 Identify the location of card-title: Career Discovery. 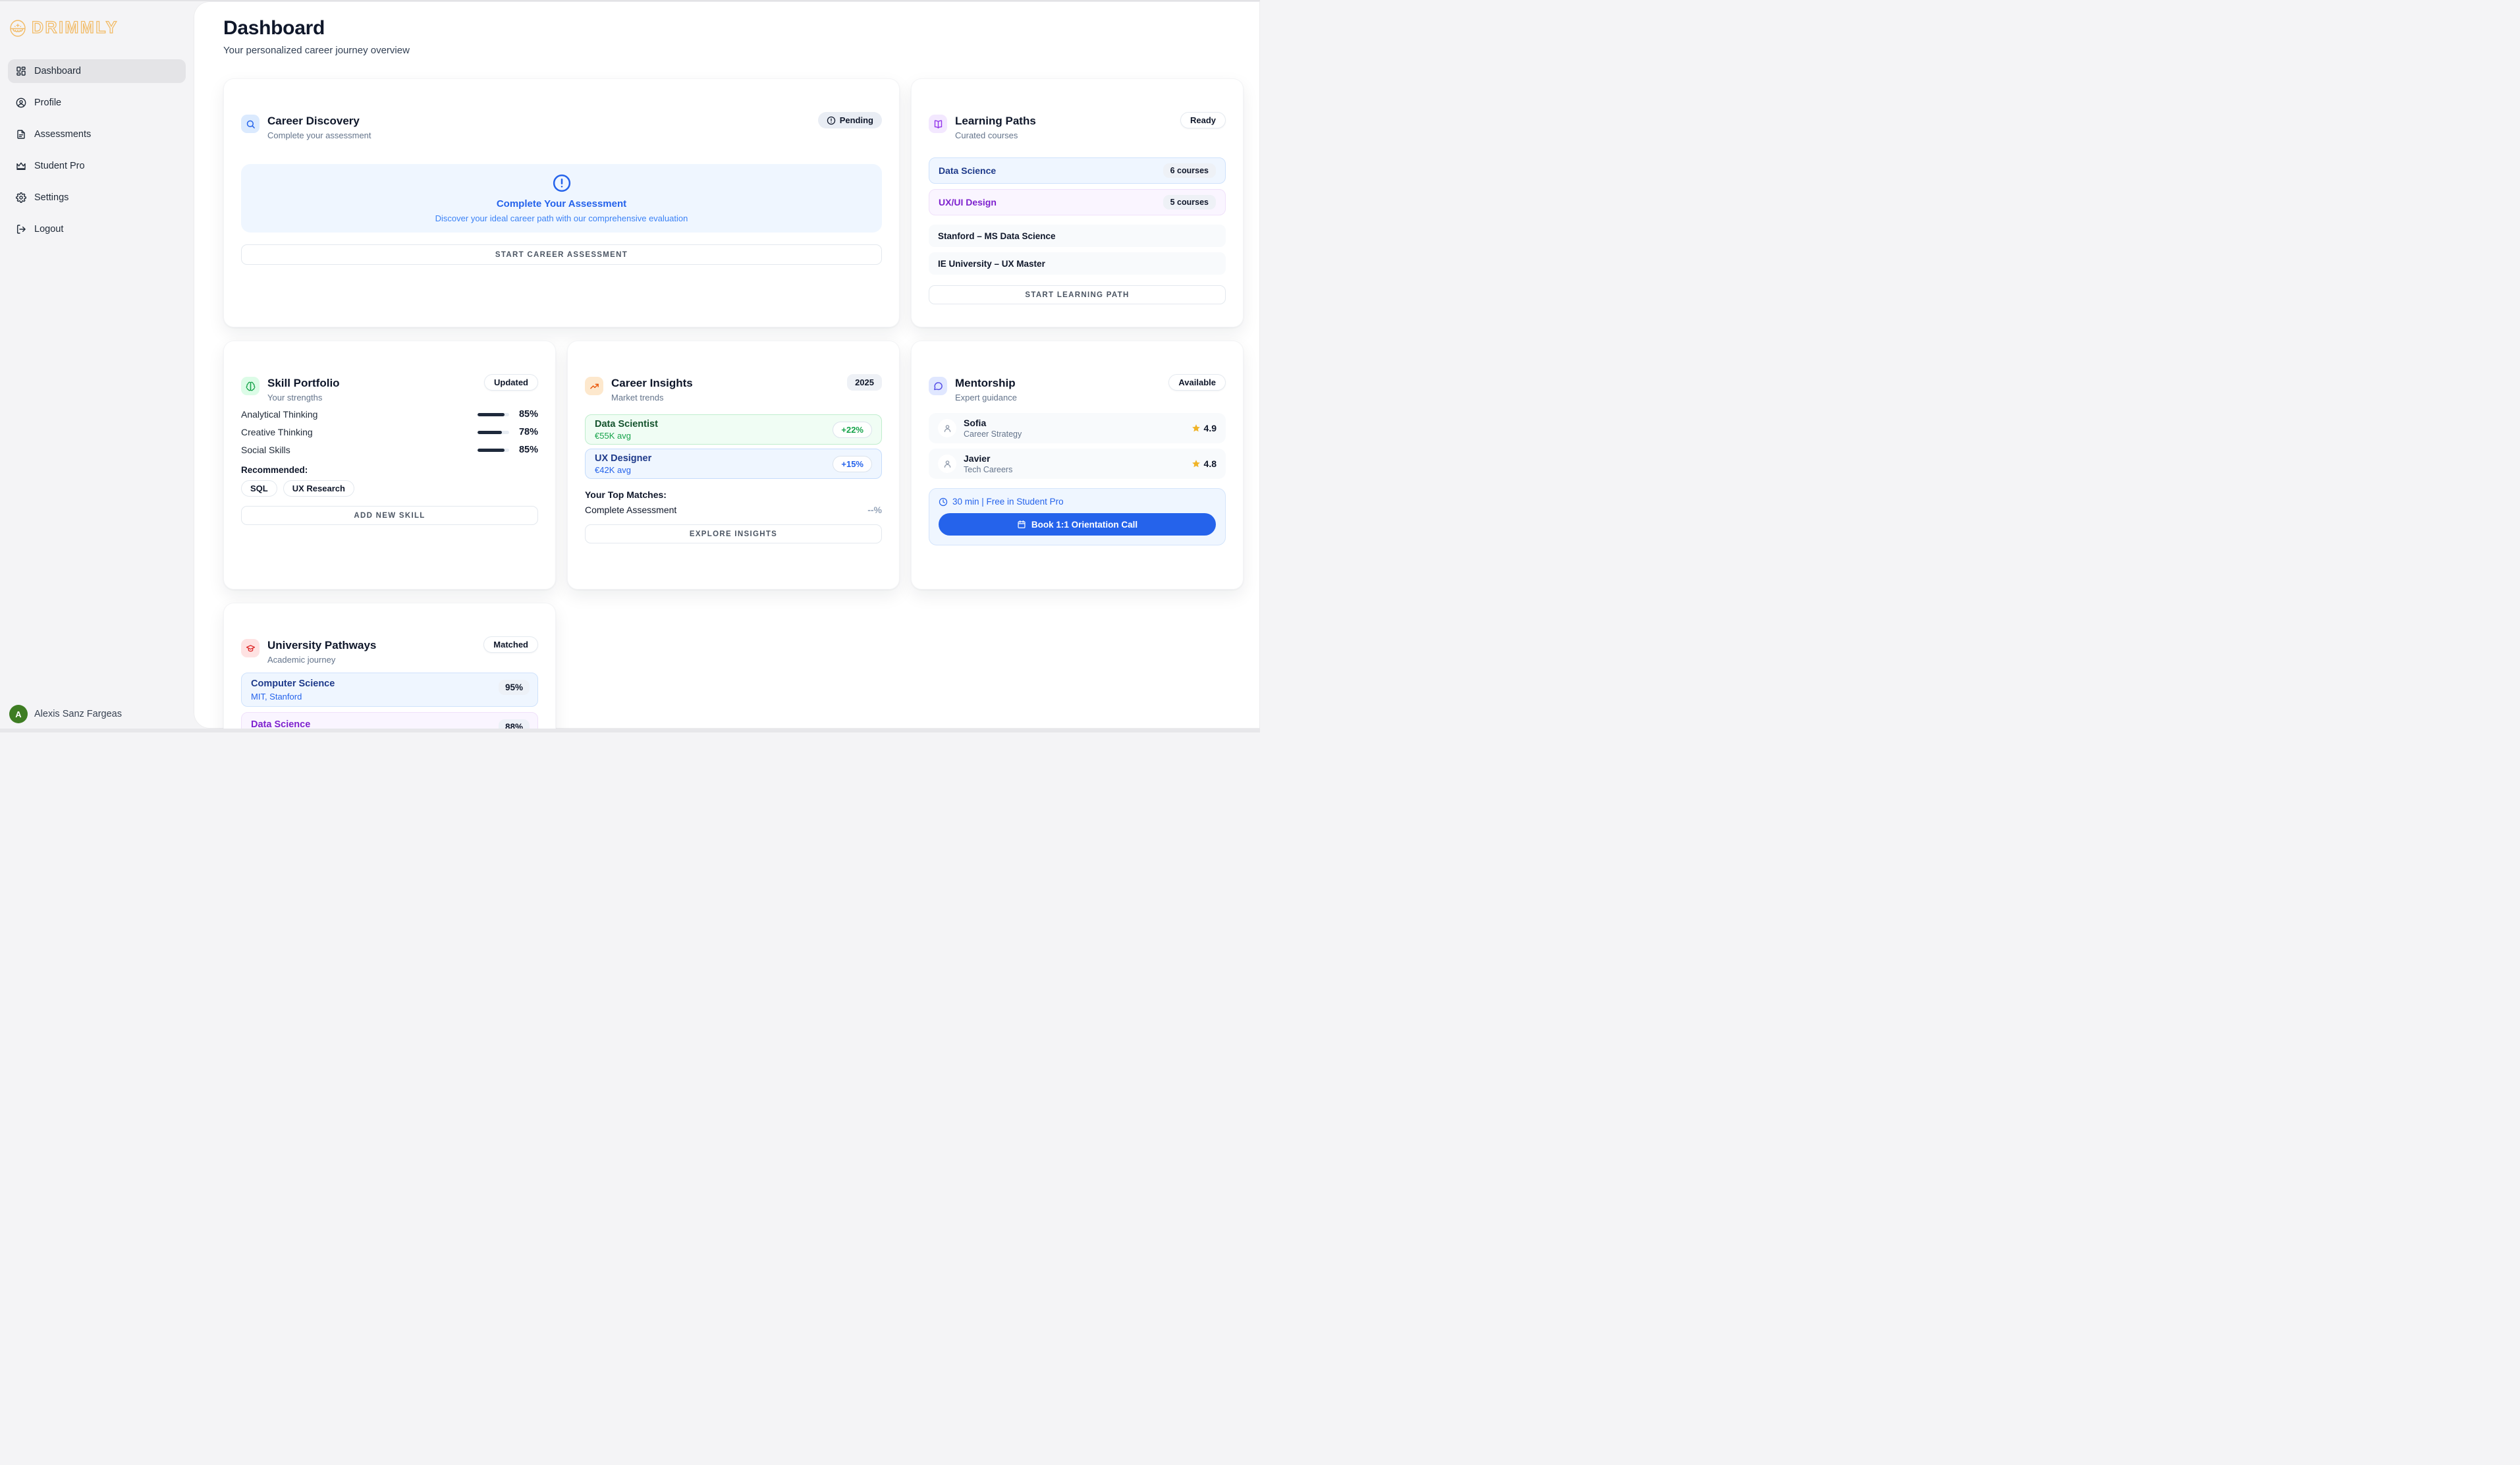
(313, 121).